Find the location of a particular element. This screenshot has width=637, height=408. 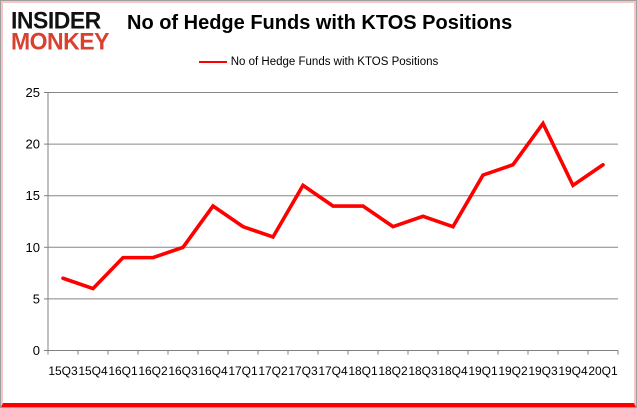

x-tick-label: 16Q4 is located at coordinates (213, 371).